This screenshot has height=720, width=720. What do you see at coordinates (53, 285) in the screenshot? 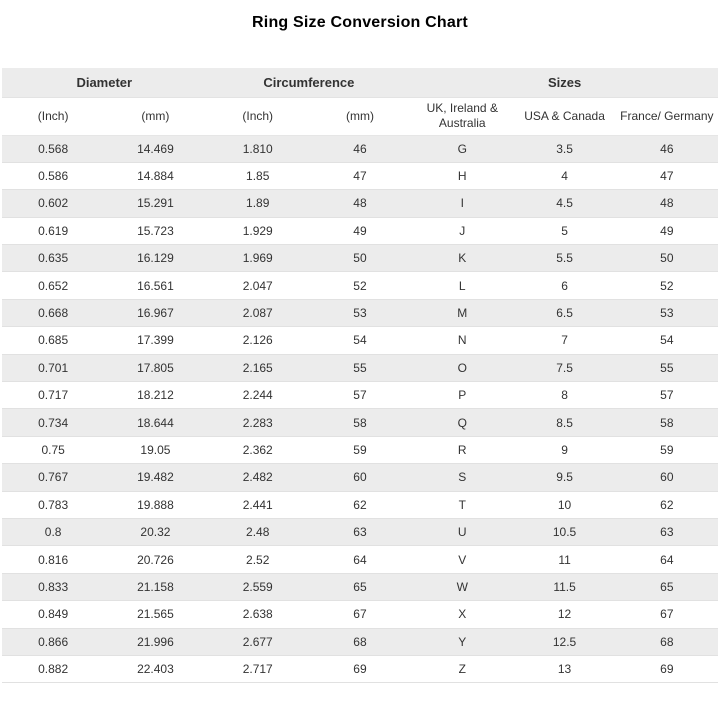
I see `table-cell: 0.652` at bounding box center [53, 285].